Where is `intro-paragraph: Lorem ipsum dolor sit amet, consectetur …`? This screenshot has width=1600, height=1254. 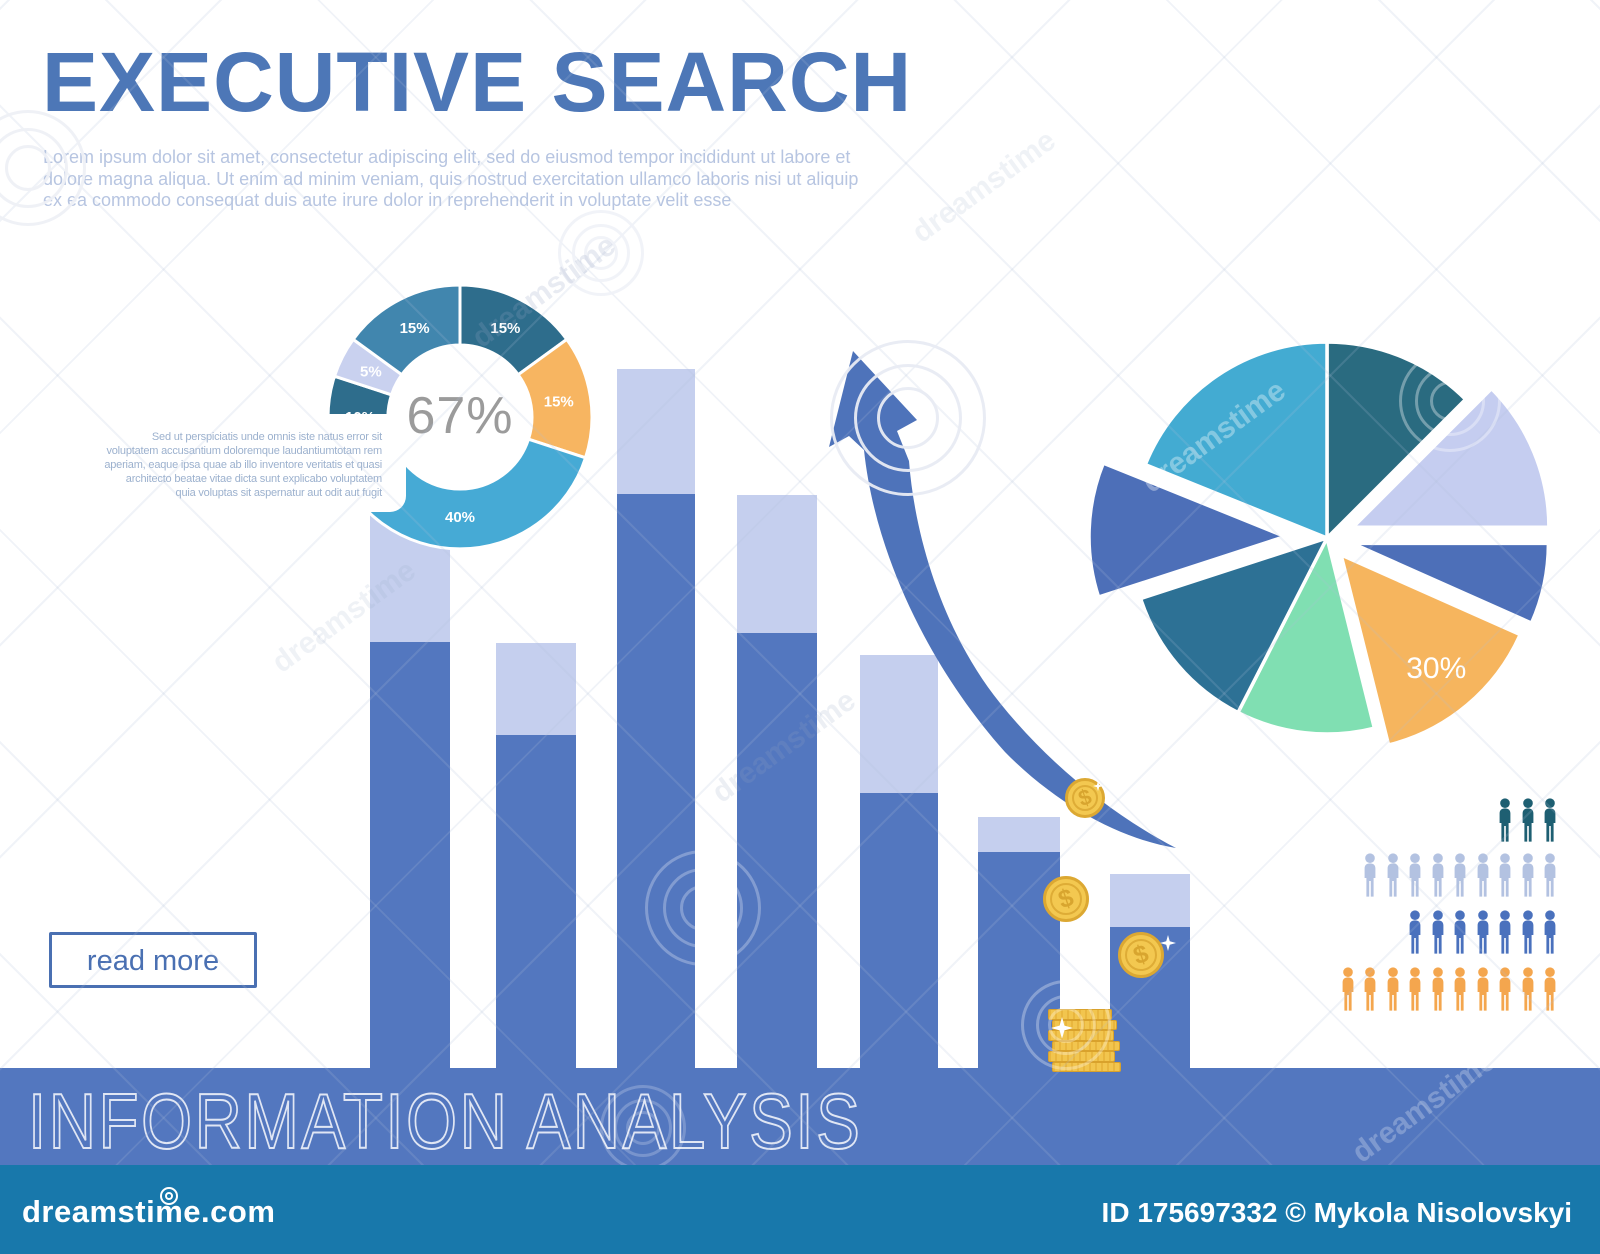 intro-paragraph: Lorem ipsum dolor sit amet, consectetur … is located at coordinates (451, 178).